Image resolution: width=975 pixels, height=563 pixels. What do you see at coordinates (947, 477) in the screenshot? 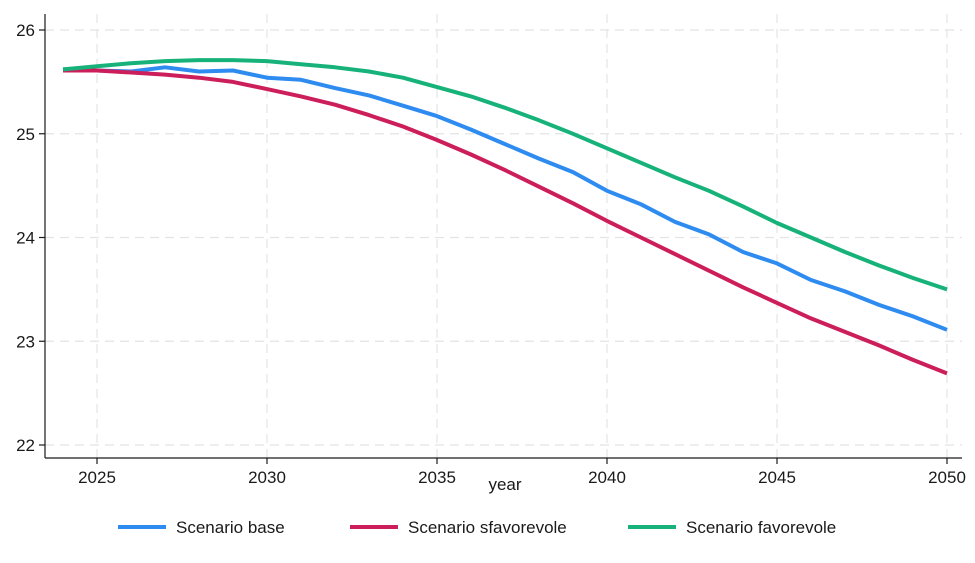
I see `x-tick-label-2050: 2050` at bounding box center [947, 477].